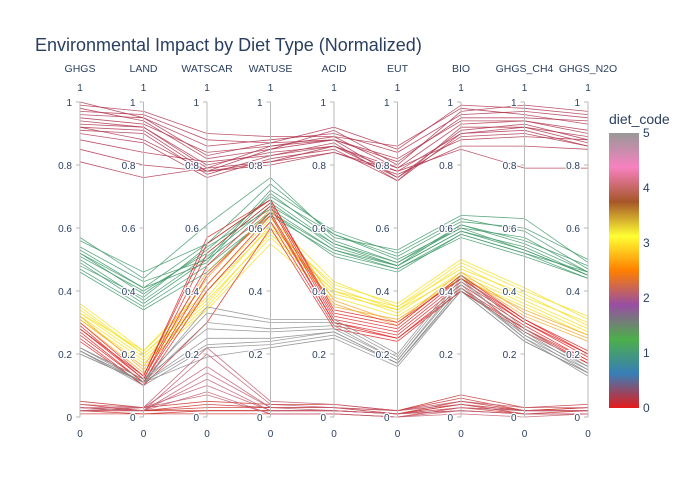 Image resolution: width=700 pixels, height=500 pixels. I want to click on colorbar-gradient, so click(624, 270).